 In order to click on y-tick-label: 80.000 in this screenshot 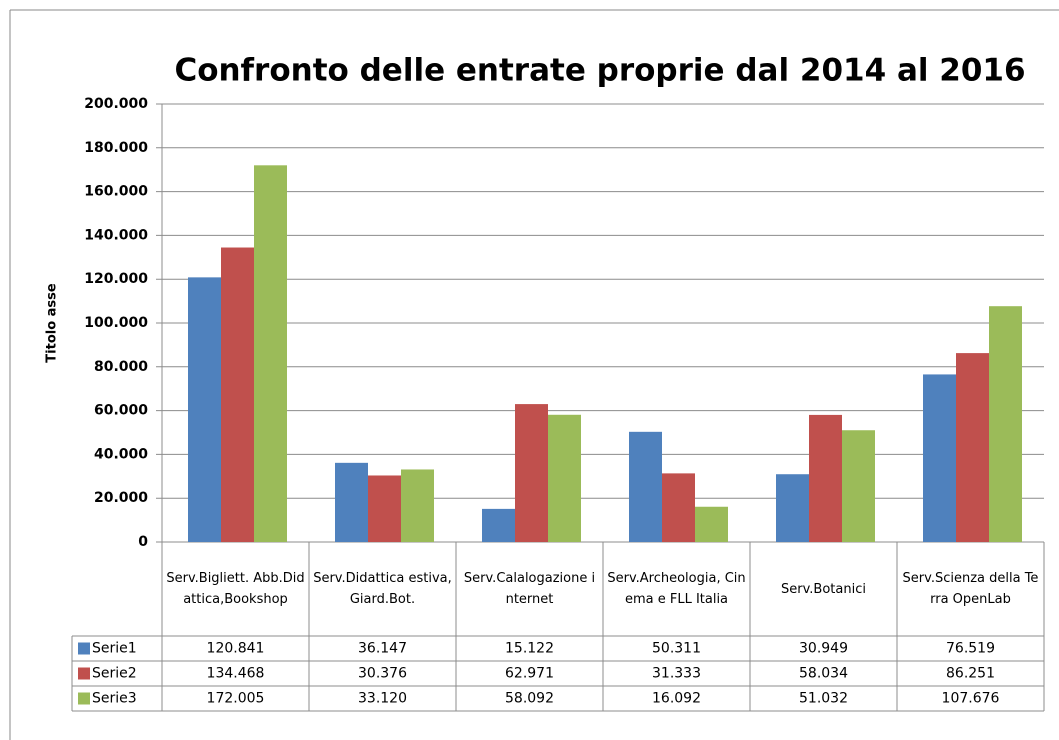, I will do `click(121, 367)`.